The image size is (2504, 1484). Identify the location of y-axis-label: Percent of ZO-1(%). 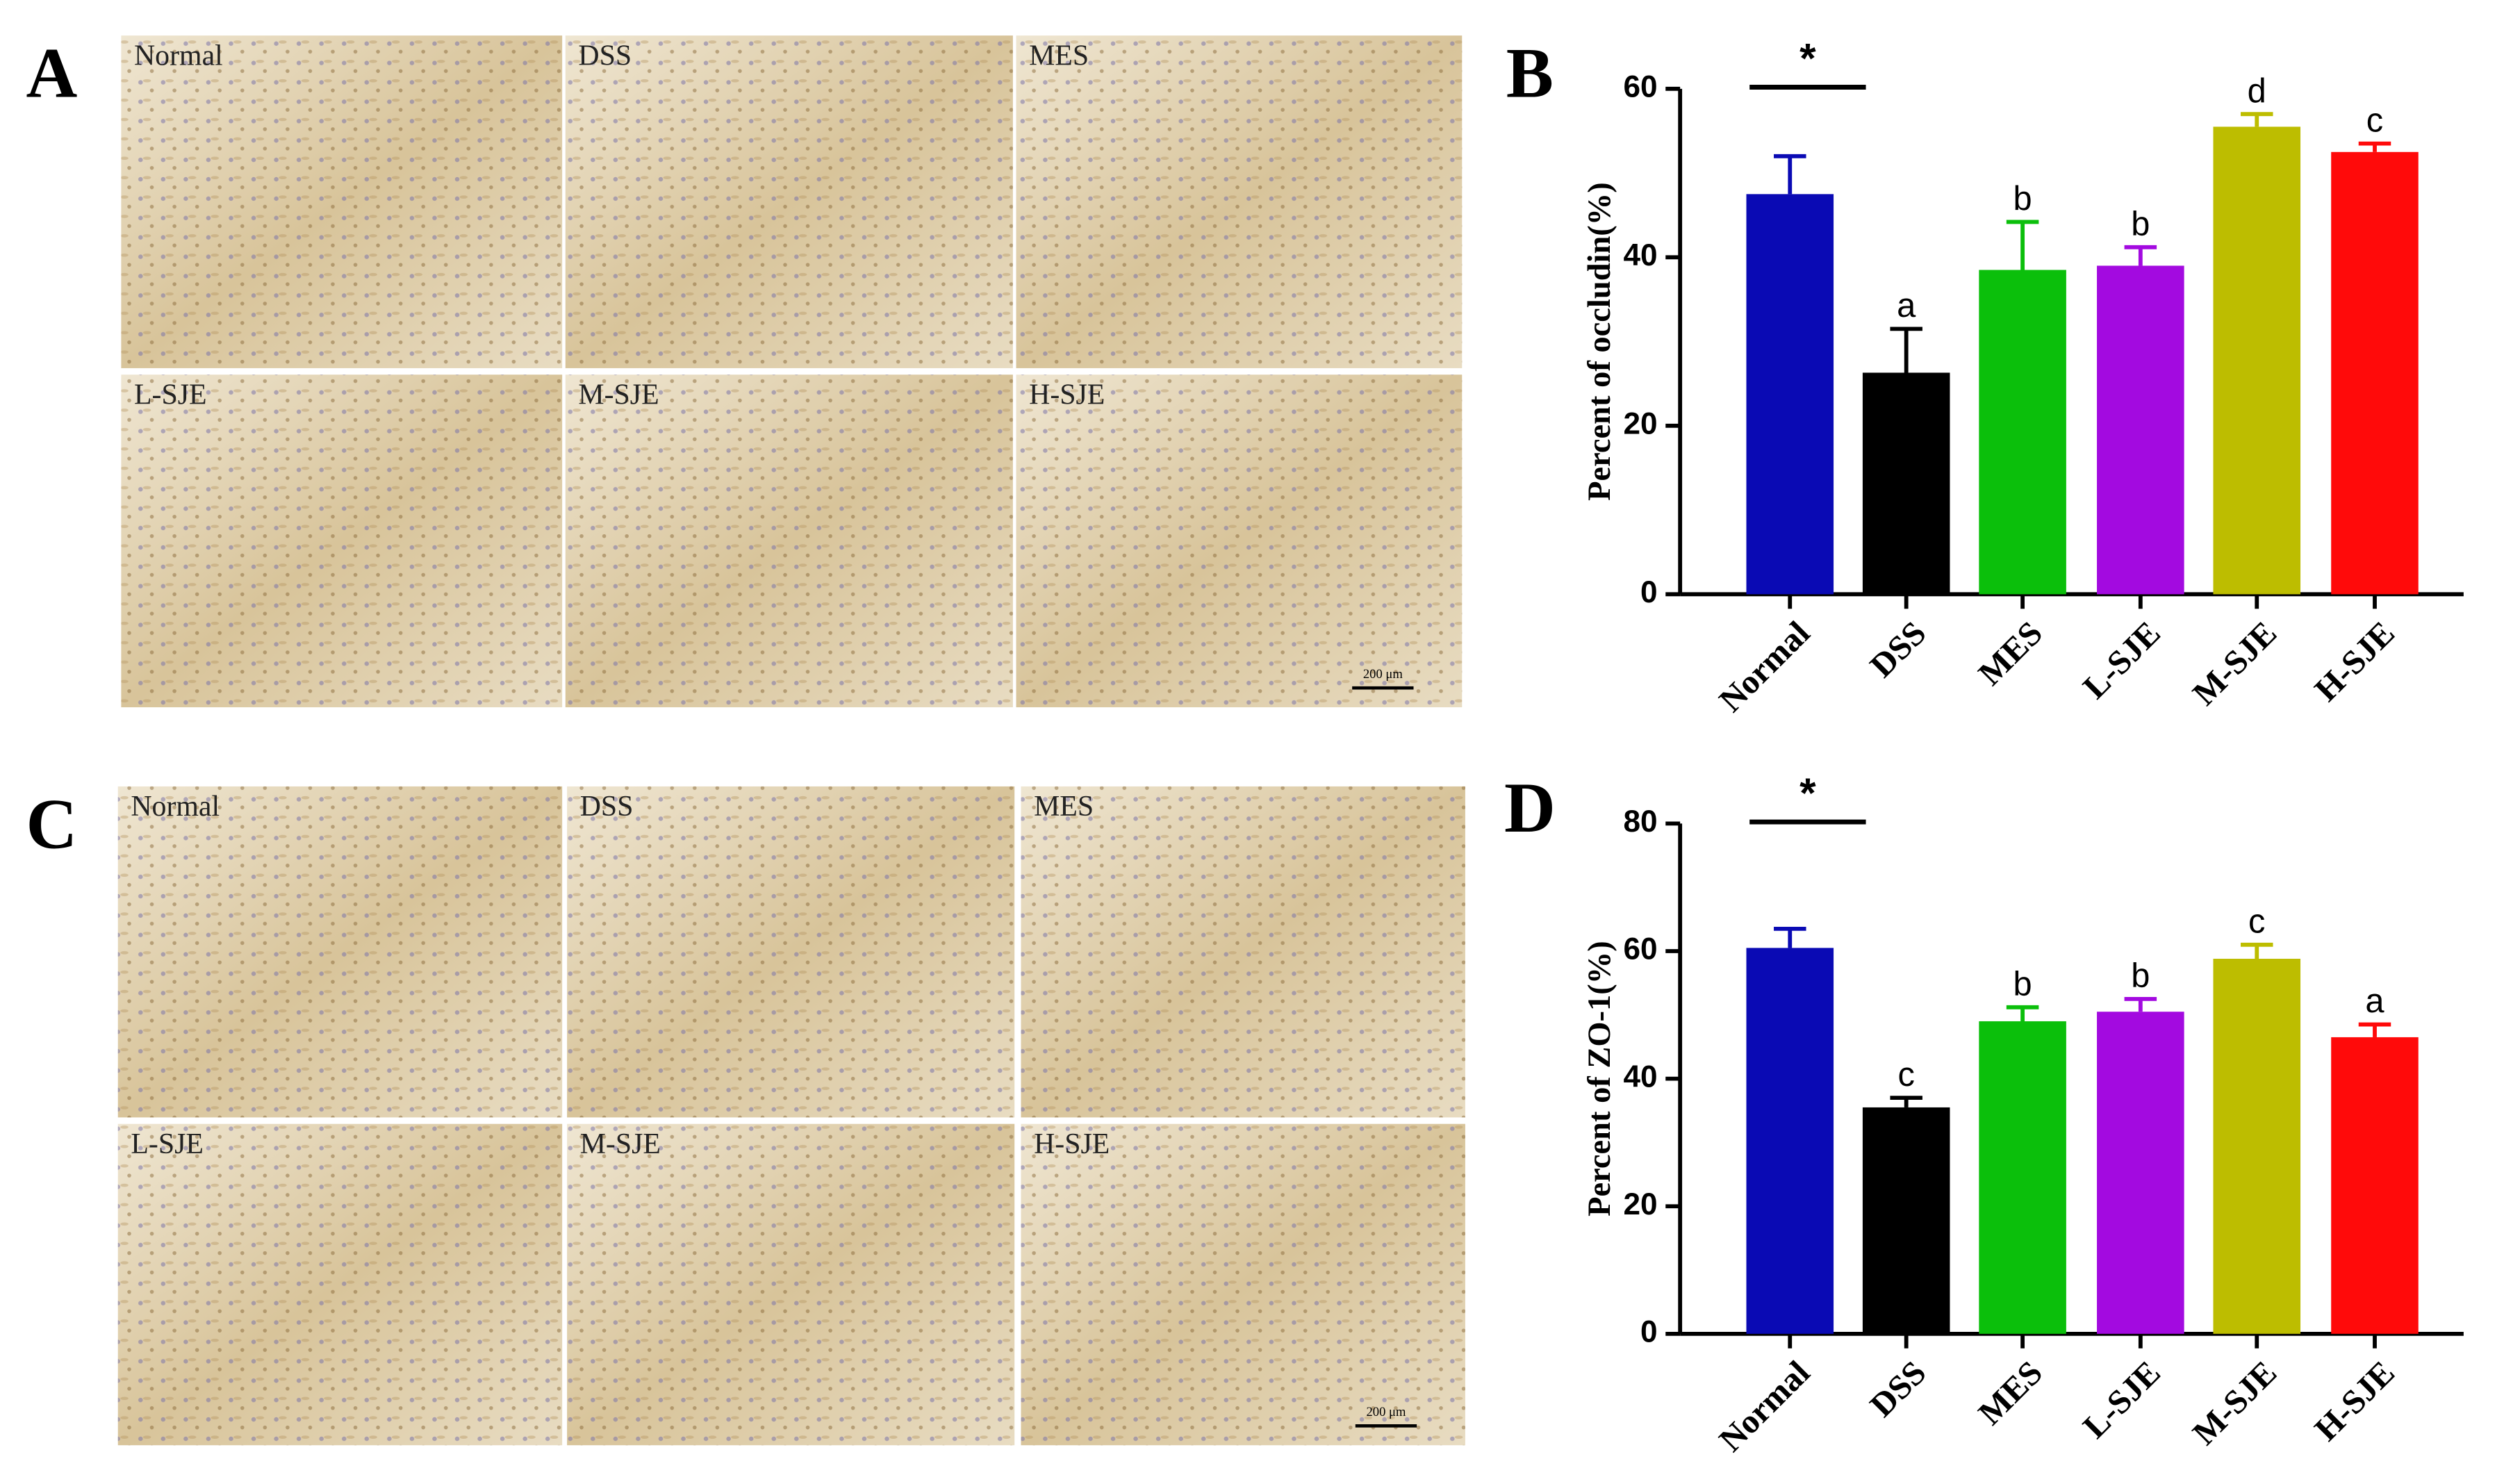
(1600, 1079).